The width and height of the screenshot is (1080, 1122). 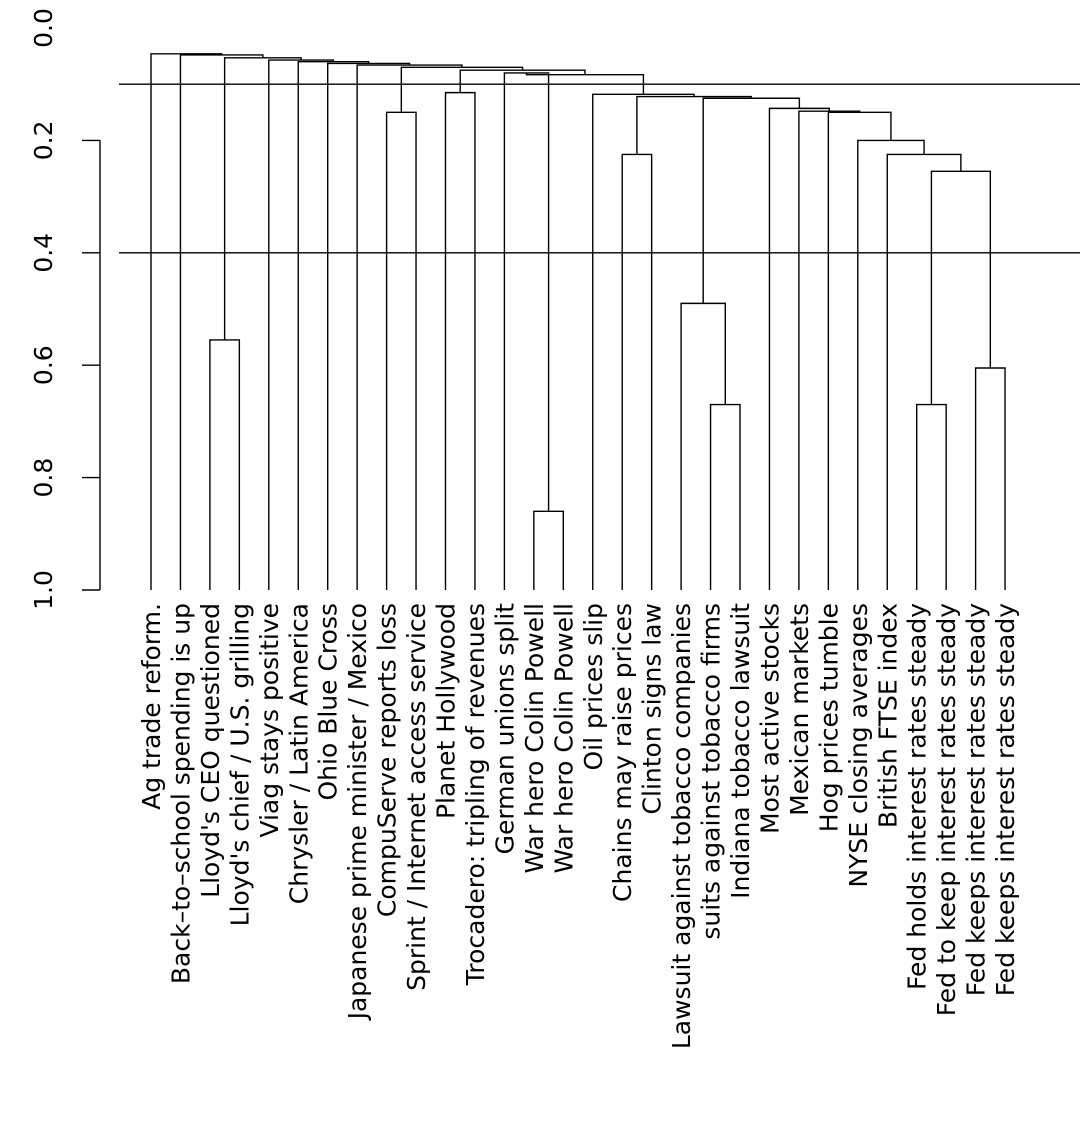 What do you see at coordinates (475, 794) in the screenshot?
I see `leaf-label: Trocadero: tripling of revenues` at bounding box center [475, 794].